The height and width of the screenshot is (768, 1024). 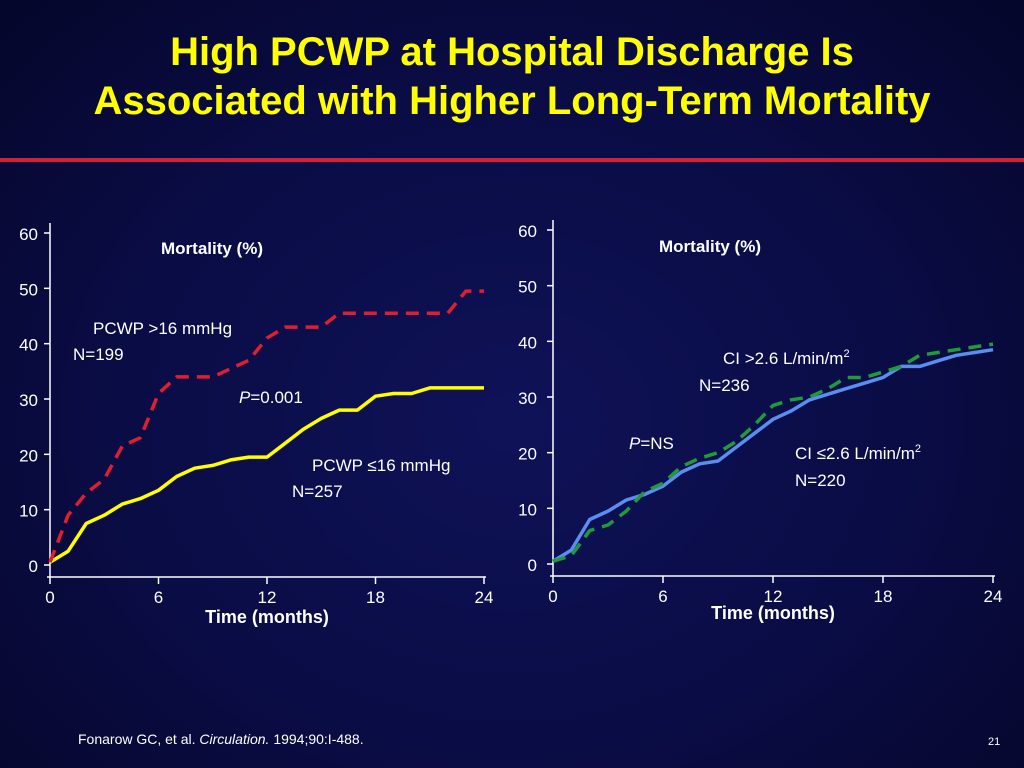 What do you see at coordinates (234, 739) in the screenshot?
I see `footer-journal: Circulation.` at bounding box center [234, 739].